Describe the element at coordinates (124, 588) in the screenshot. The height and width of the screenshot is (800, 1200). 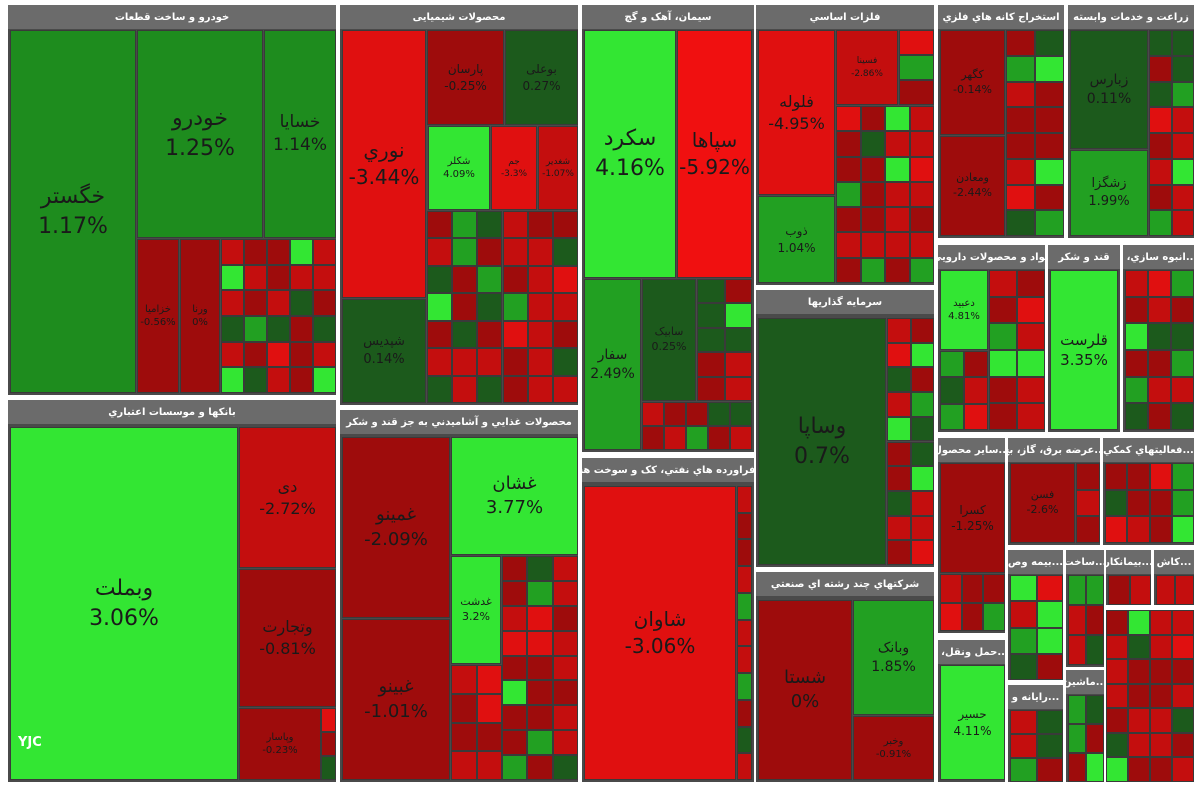
I see `stock-name: وبملت` at that location.